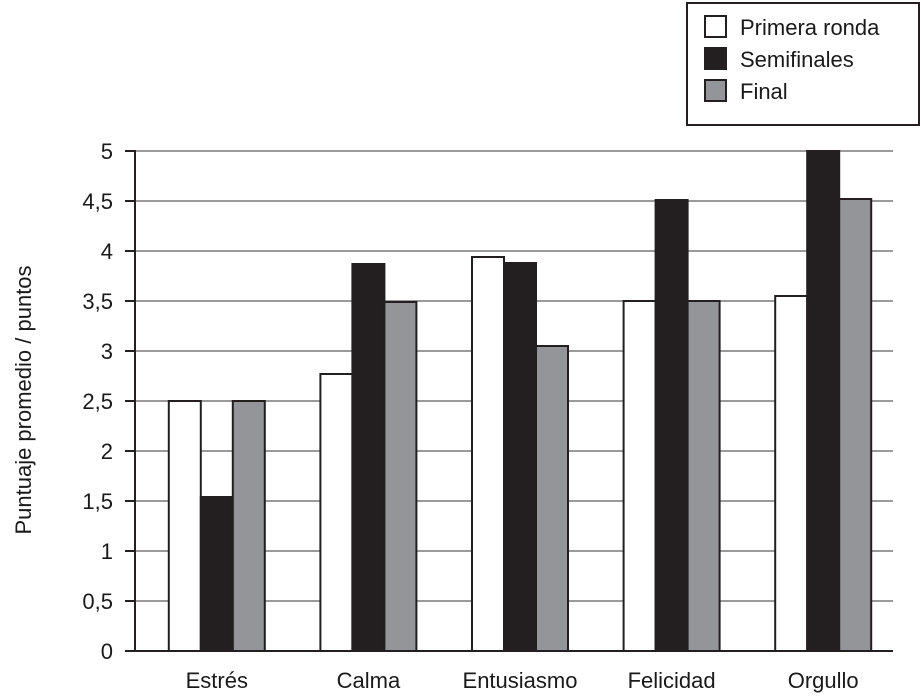 The height and width of the screenshot is (697, 921). I want to click on y-tick-label: 3, so click(107, 351).